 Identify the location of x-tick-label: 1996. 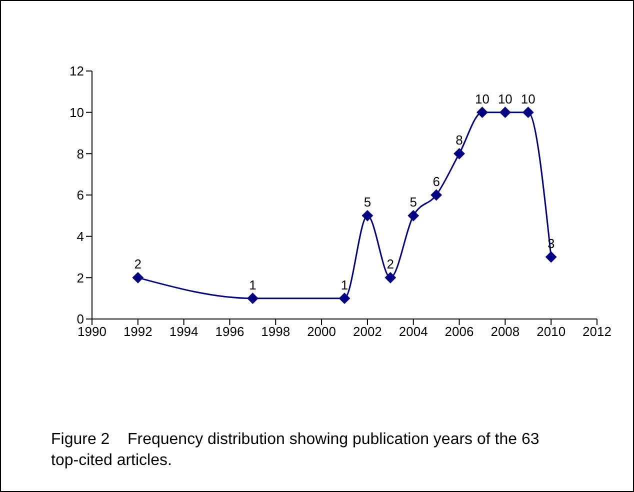
(229, 332).